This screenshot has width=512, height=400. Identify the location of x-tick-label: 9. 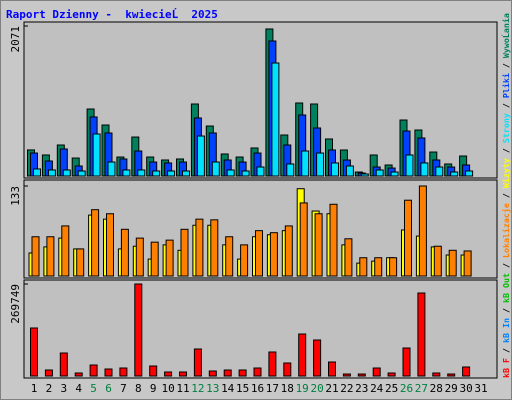
(153, 388).